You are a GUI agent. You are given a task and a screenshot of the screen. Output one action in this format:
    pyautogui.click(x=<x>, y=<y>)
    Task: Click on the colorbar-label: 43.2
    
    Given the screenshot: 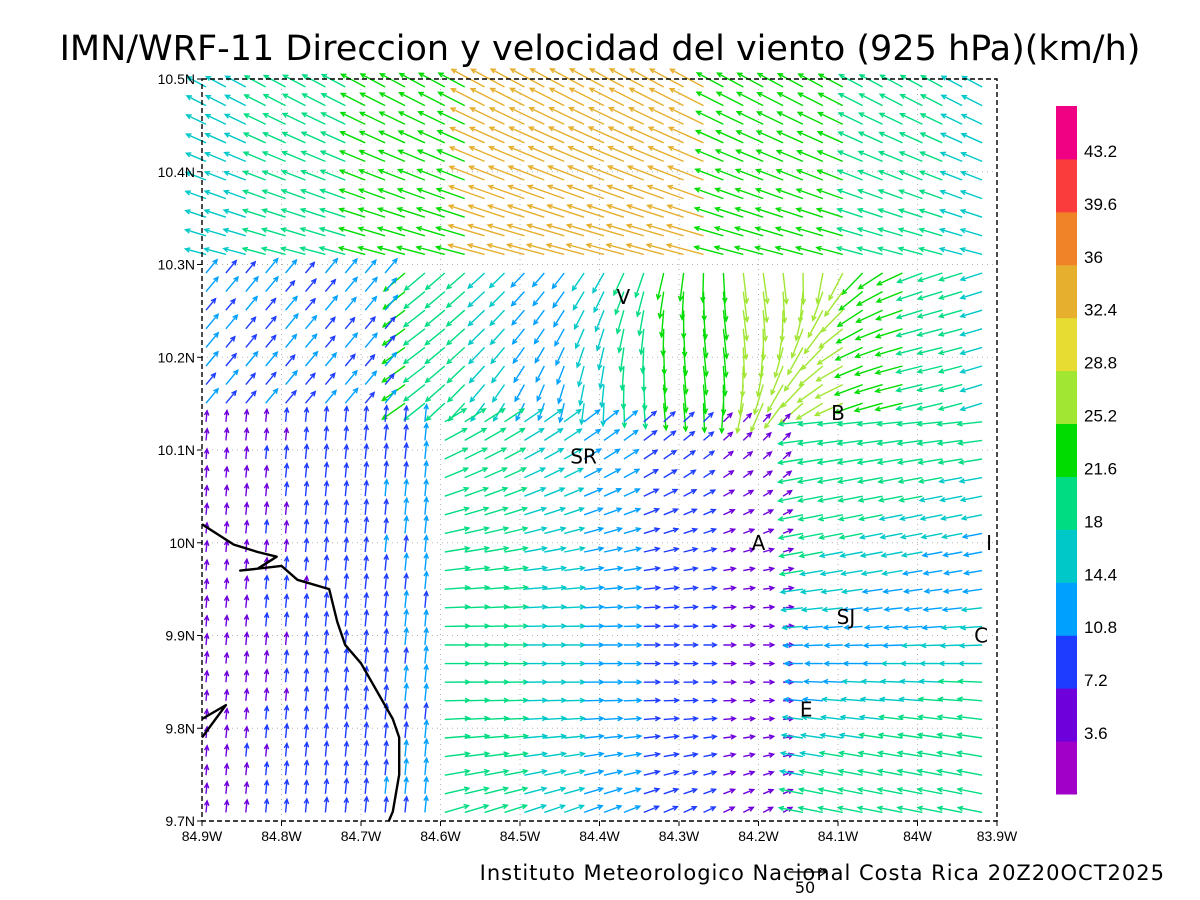 What is the action you would take?
    pyautogui.click(x=1100, y=151)
    